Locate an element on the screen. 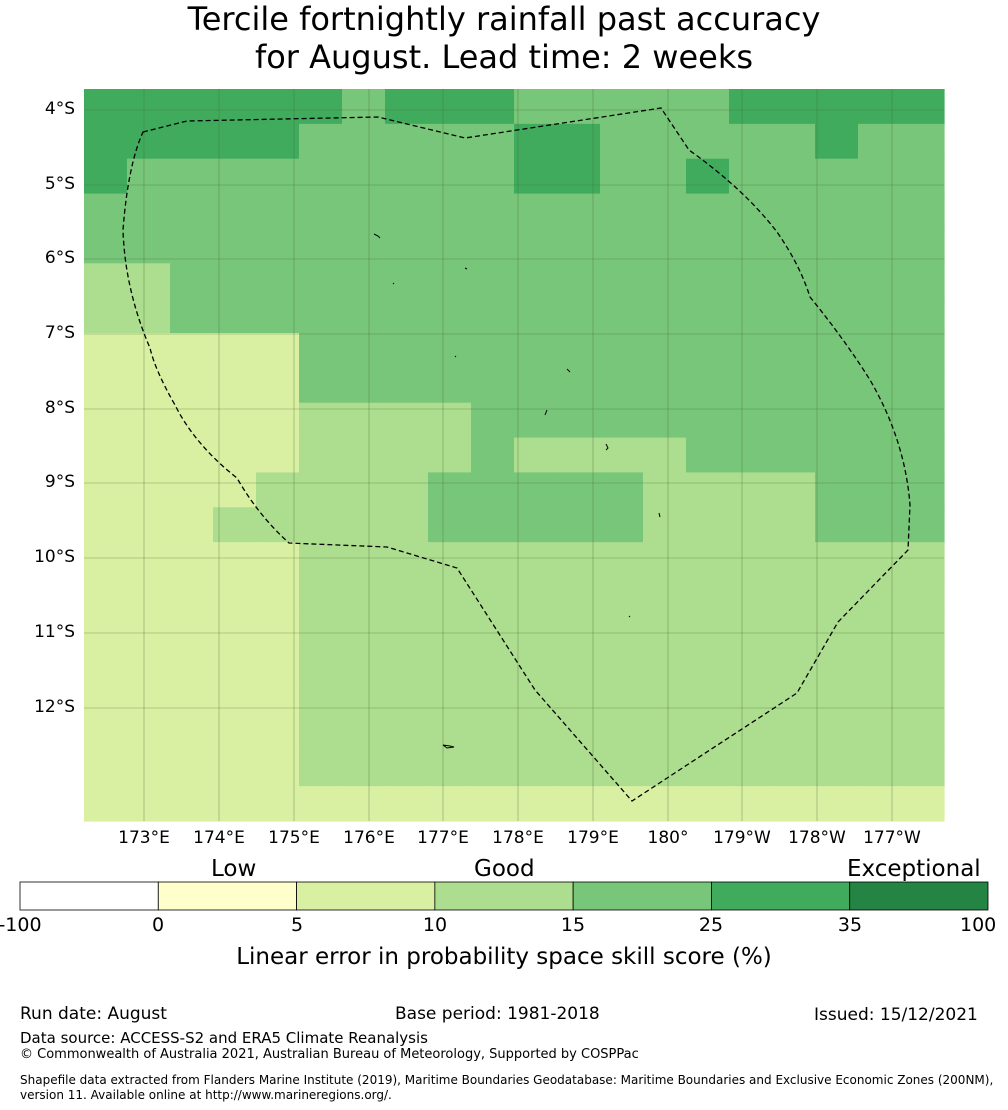  colorbar is located at coordinates (504, 896).